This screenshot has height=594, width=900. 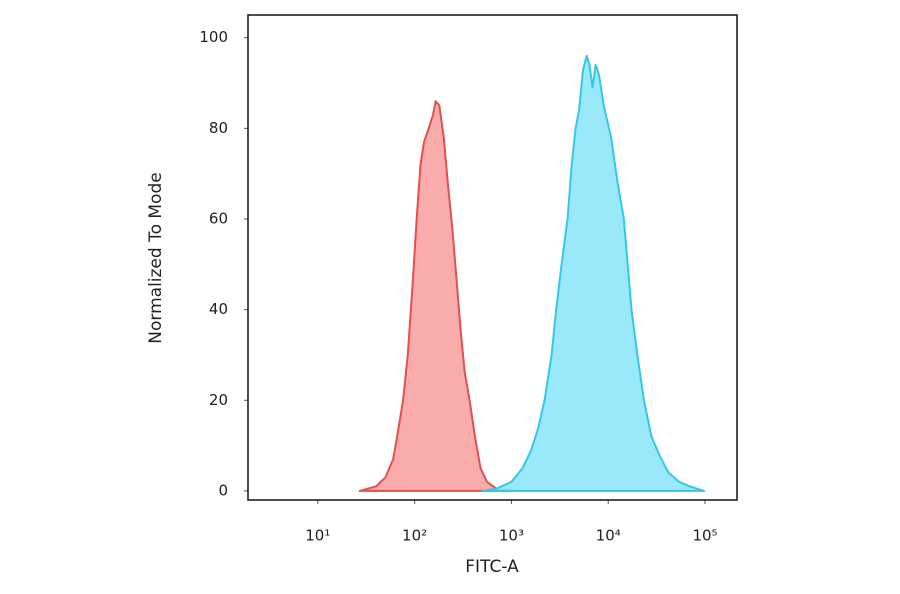 What do you see at coordinates (608, 536) in the screenshot?
I see `x-tick-label: 10⁴` at bounding box center [608, 536].